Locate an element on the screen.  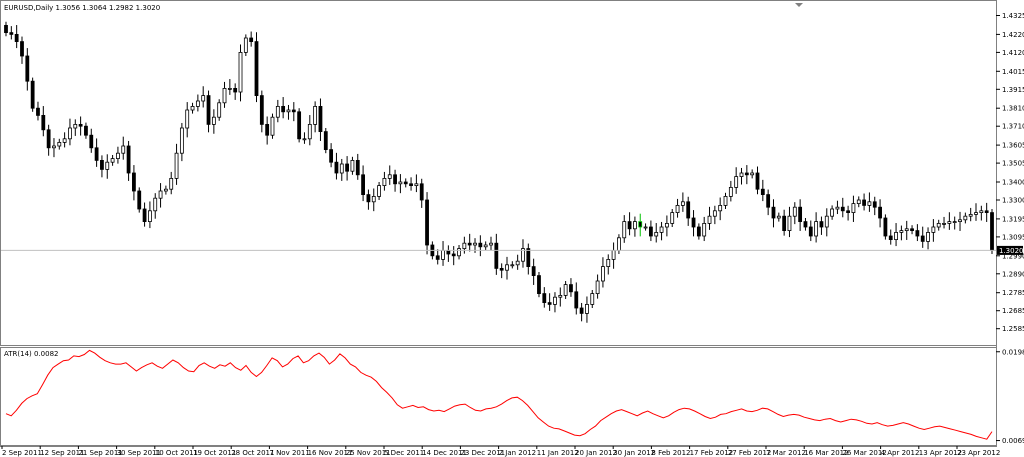
date-tick-label: 20 Jan 2012 is located at coordinates (596, 453).